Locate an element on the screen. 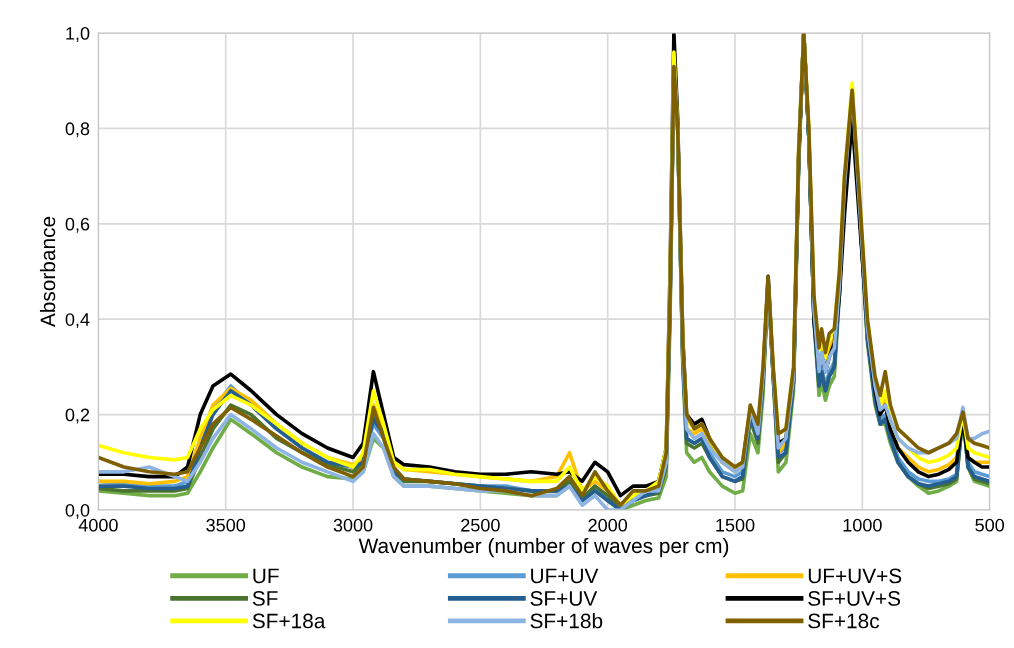  x-axis-title: Wavenumber (number of waves per cm) is located at coordinates (543, 547).